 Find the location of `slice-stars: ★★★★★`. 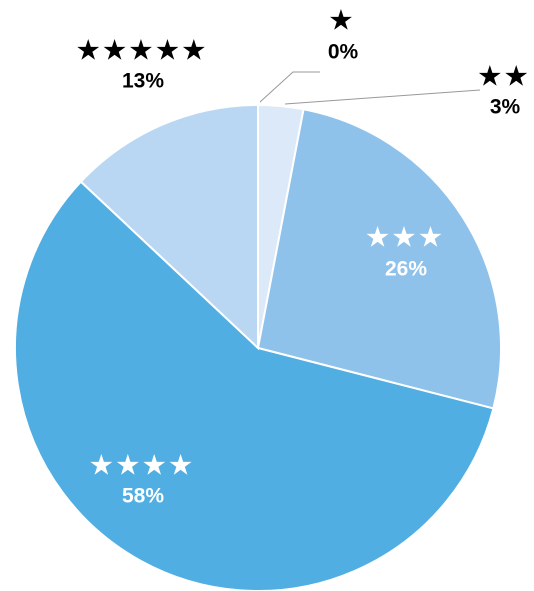

slice-stars: ★★★★★ is located at coordinates (143, 51).